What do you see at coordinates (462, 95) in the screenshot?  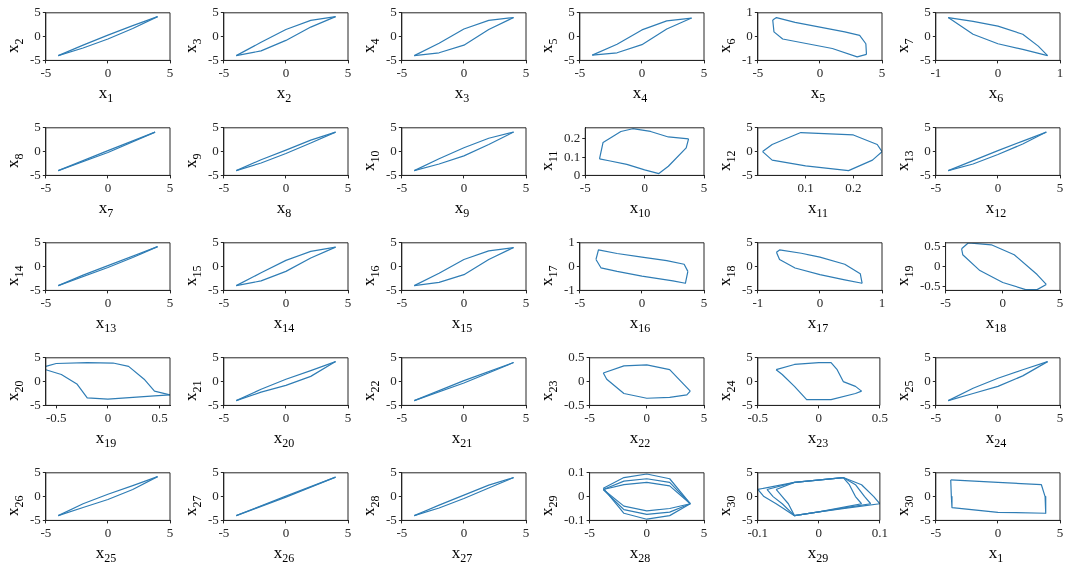 I see `x-axis-title: x$_{3}$` at bounding box center [462, 95].